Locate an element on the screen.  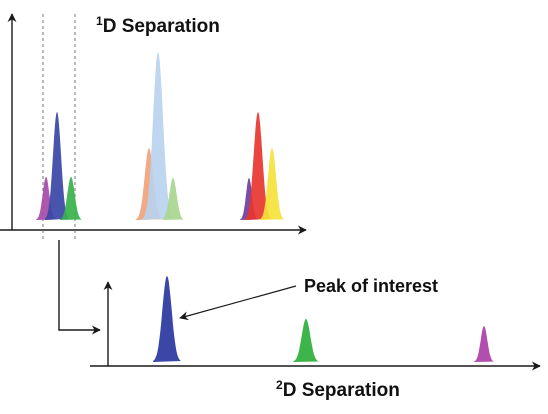
2d-peaks is located at coordinates (323, 319).